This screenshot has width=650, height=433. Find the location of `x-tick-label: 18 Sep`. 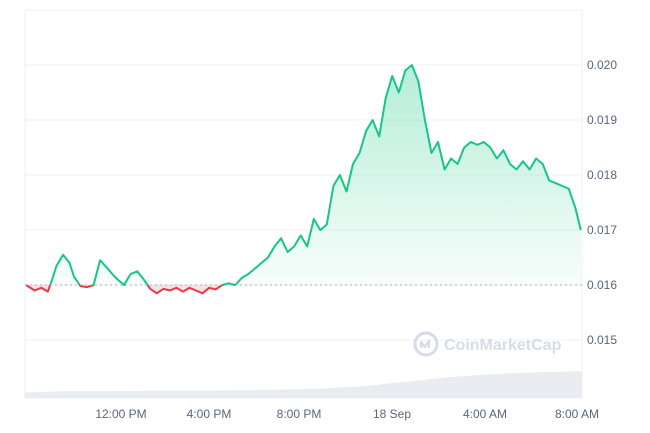

x-tick-label: 18 Sep is located at coordinates (392, 414).